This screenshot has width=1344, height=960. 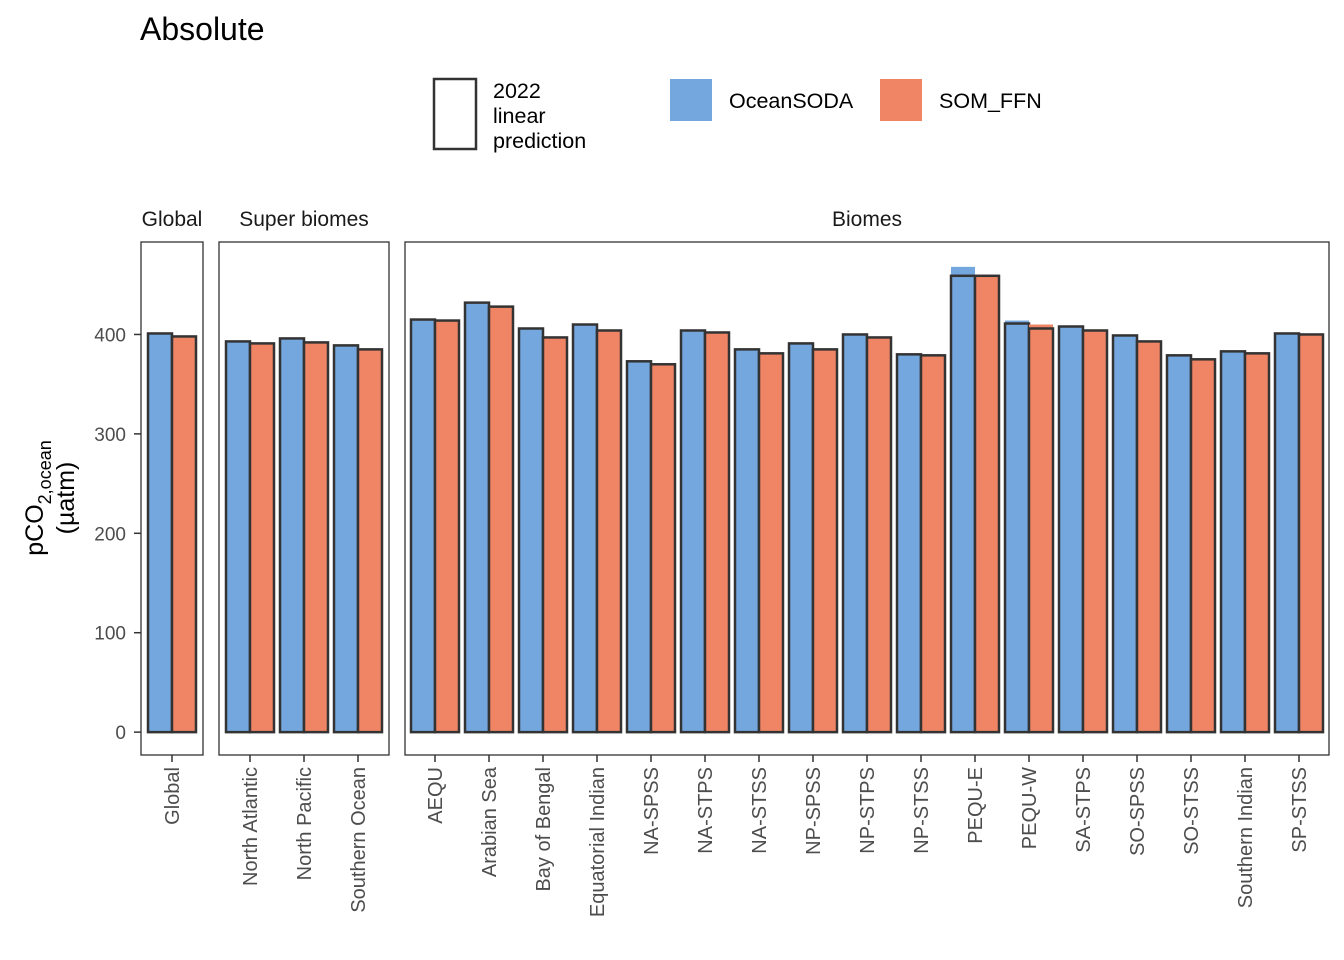 I want to click on y-ticks: 0 100 200 300 400, so click(x=117, y=534).